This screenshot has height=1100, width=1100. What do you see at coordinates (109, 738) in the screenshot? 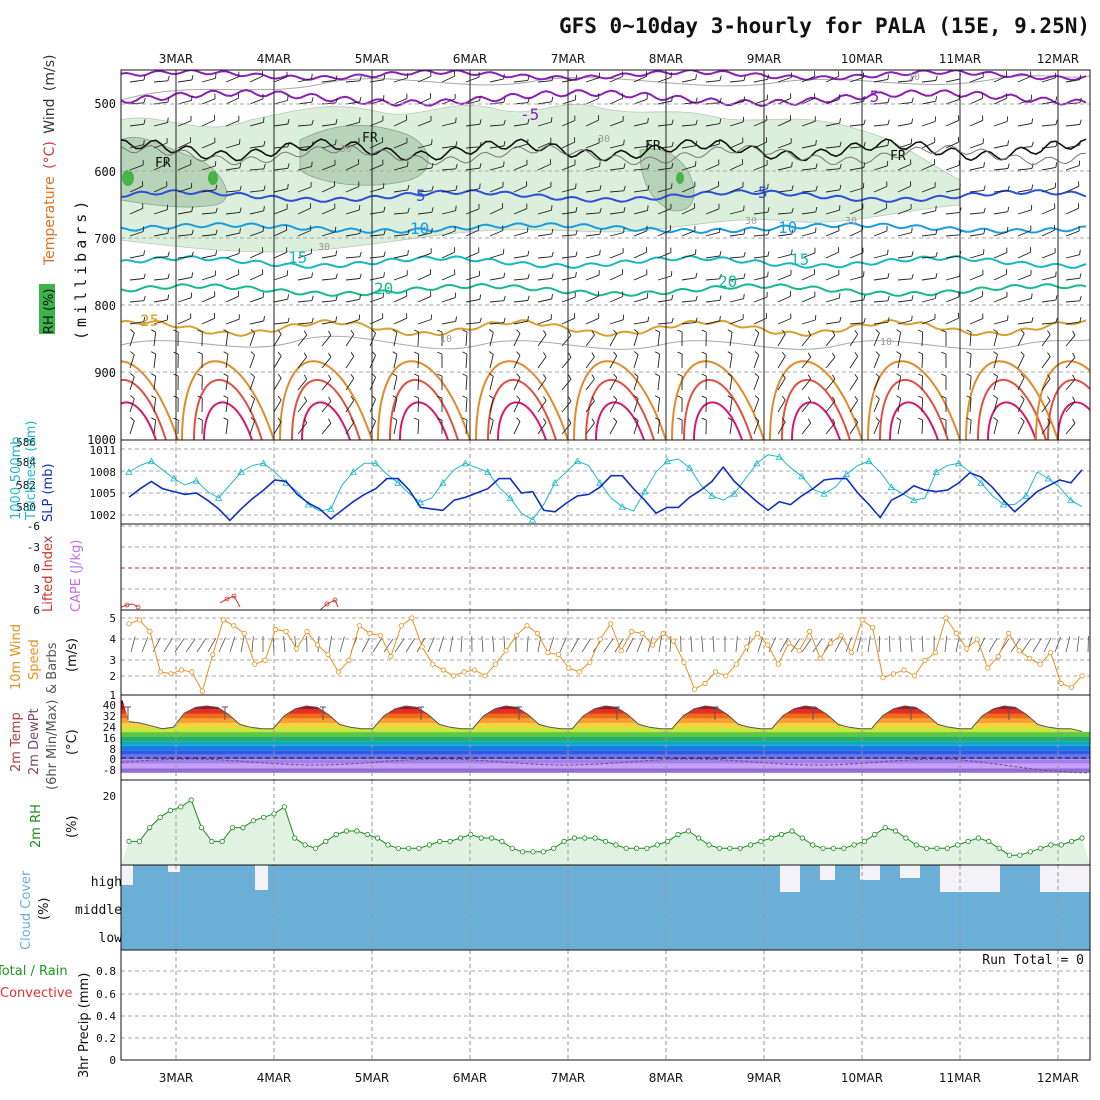
I see `temp-tick-16: 16` at bounding box center [109, 738].